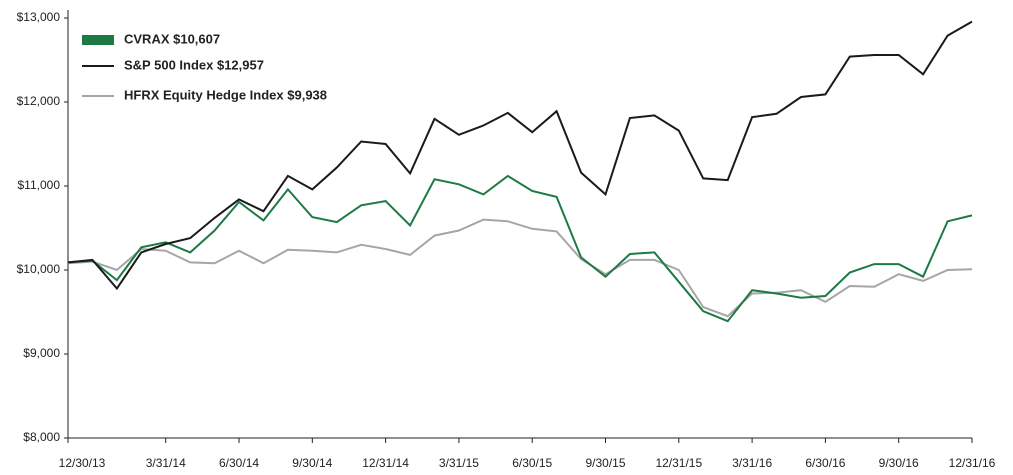  I want to click on x-tick-label: 6/30/14, so click(239, 463).